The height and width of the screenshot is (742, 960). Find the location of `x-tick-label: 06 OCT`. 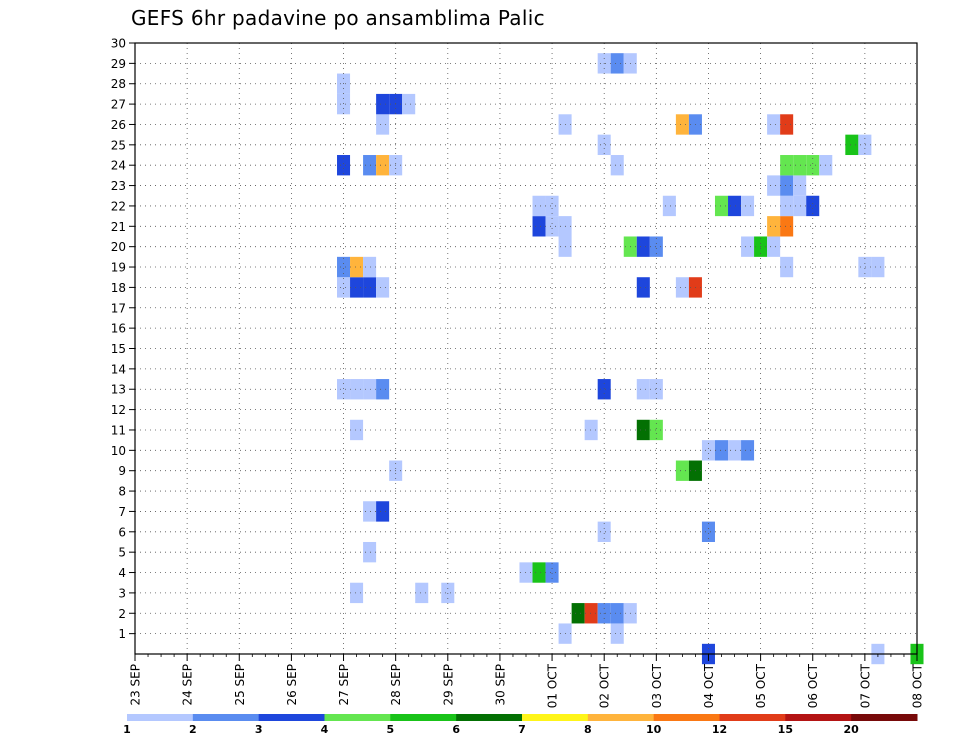

x-tick-label: 06 OCT is located at coordinates (813, 685).